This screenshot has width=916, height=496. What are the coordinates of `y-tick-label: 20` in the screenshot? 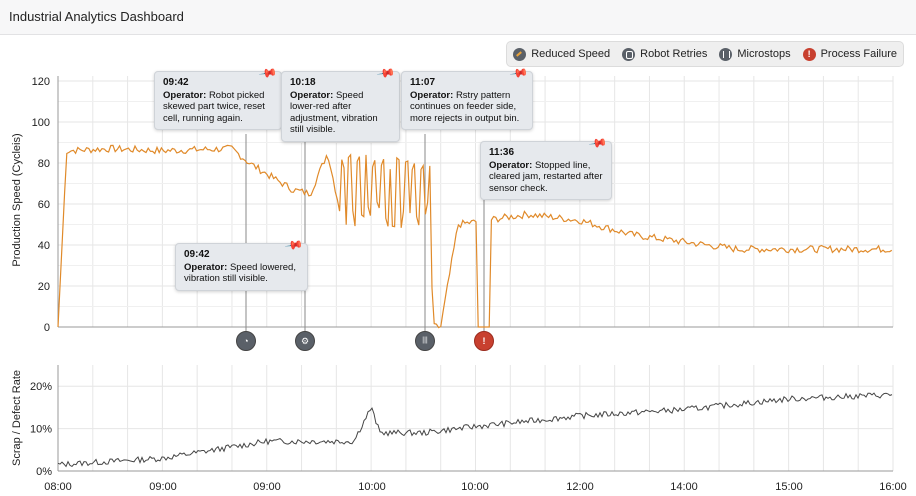 It's located at (44, 287).